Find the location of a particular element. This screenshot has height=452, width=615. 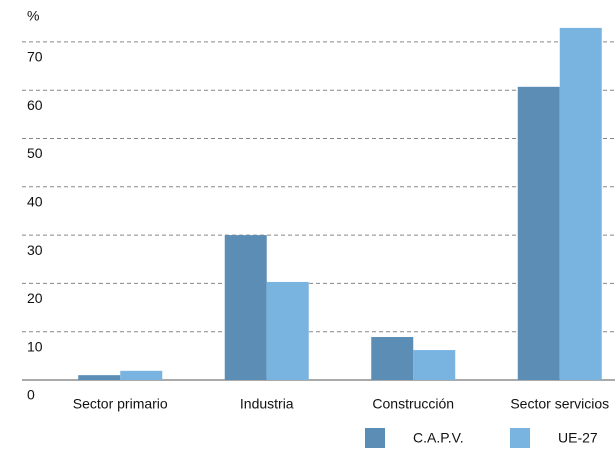

y-tick-label: 10 is located at coordinates (35, 346).